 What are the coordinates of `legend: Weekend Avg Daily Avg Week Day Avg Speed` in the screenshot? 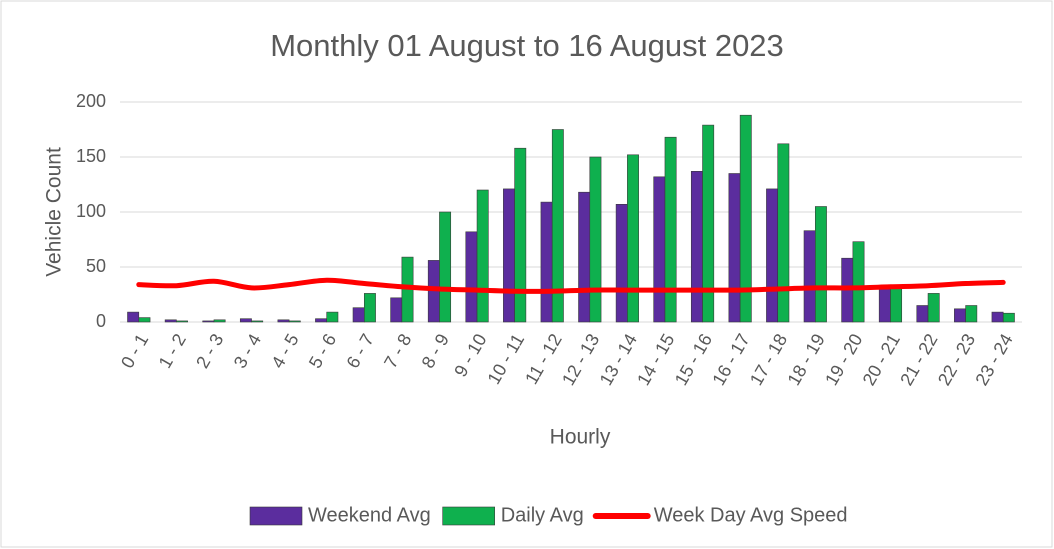 It's located at (548, 515).